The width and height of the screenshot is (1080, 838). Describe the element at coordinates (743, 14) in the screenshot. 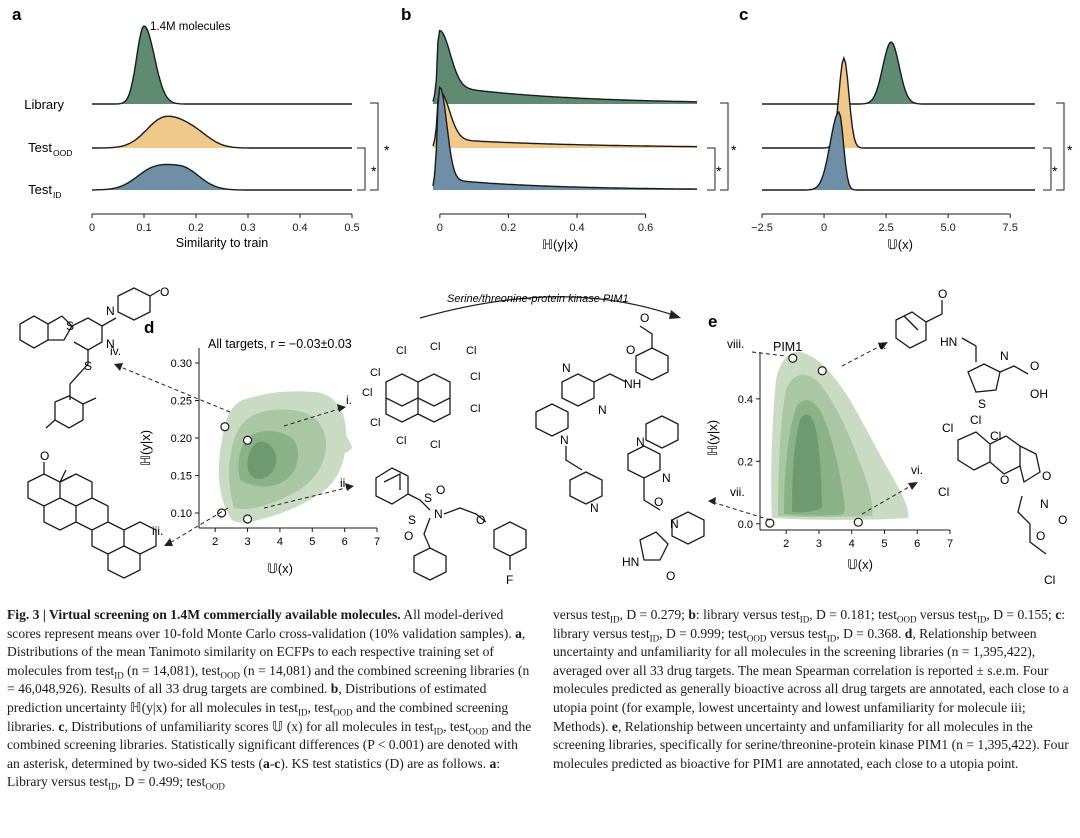

I see `panel-label-c: c` at that location.